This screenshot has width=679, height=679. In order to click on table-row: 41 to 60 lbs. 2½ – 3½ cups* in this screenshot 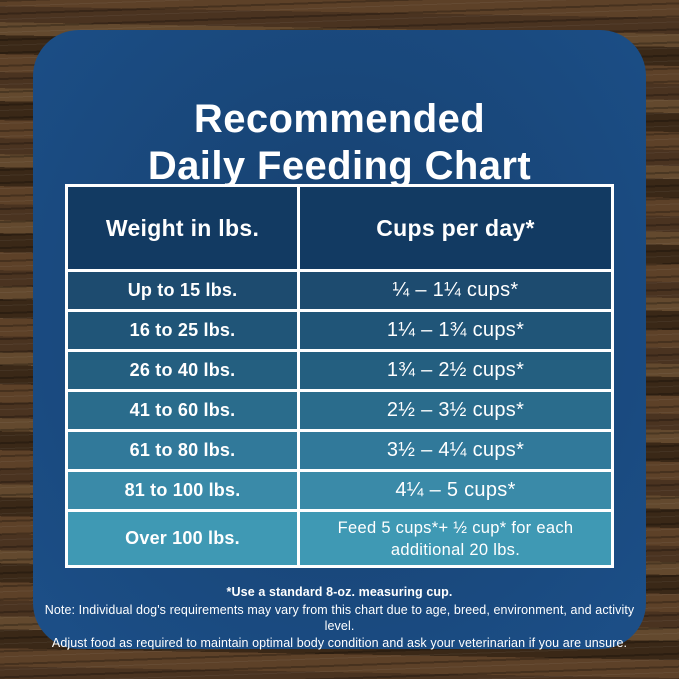, I will do `click(339, 410)`.